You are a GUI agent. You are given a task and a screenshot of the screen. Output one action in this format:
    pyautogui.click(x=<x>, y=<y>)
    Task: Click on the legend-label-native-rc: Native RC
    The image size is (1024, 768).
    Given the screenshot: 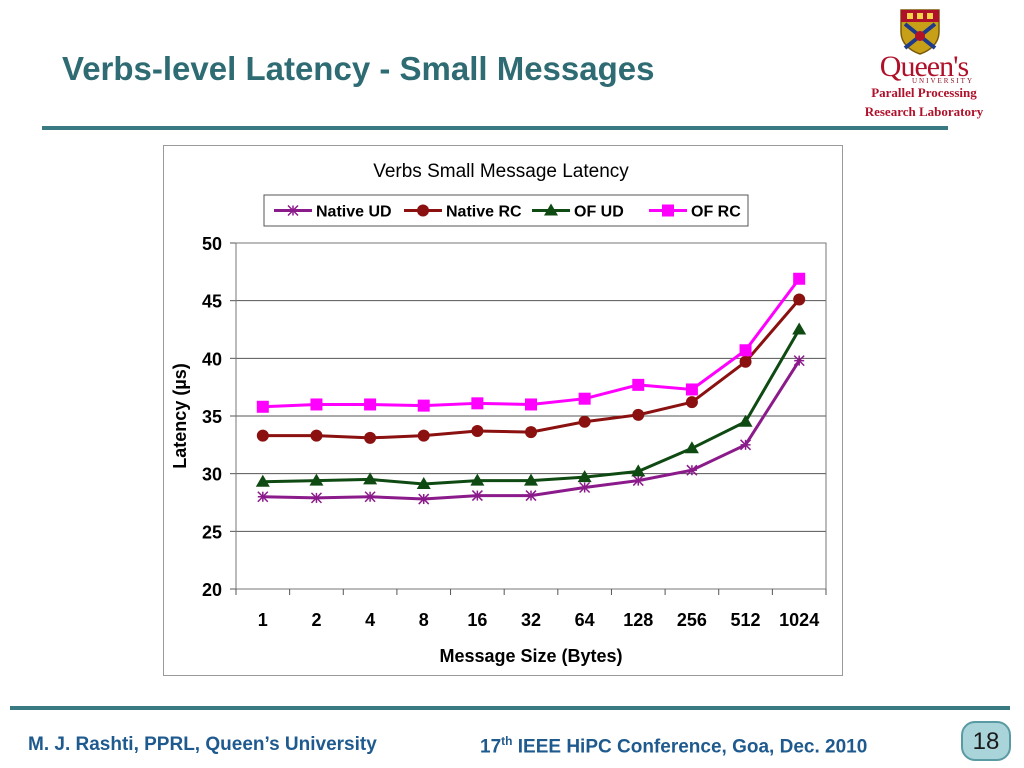 What is the action you would take?
    pyautogui.click(x=484, y=212)
    